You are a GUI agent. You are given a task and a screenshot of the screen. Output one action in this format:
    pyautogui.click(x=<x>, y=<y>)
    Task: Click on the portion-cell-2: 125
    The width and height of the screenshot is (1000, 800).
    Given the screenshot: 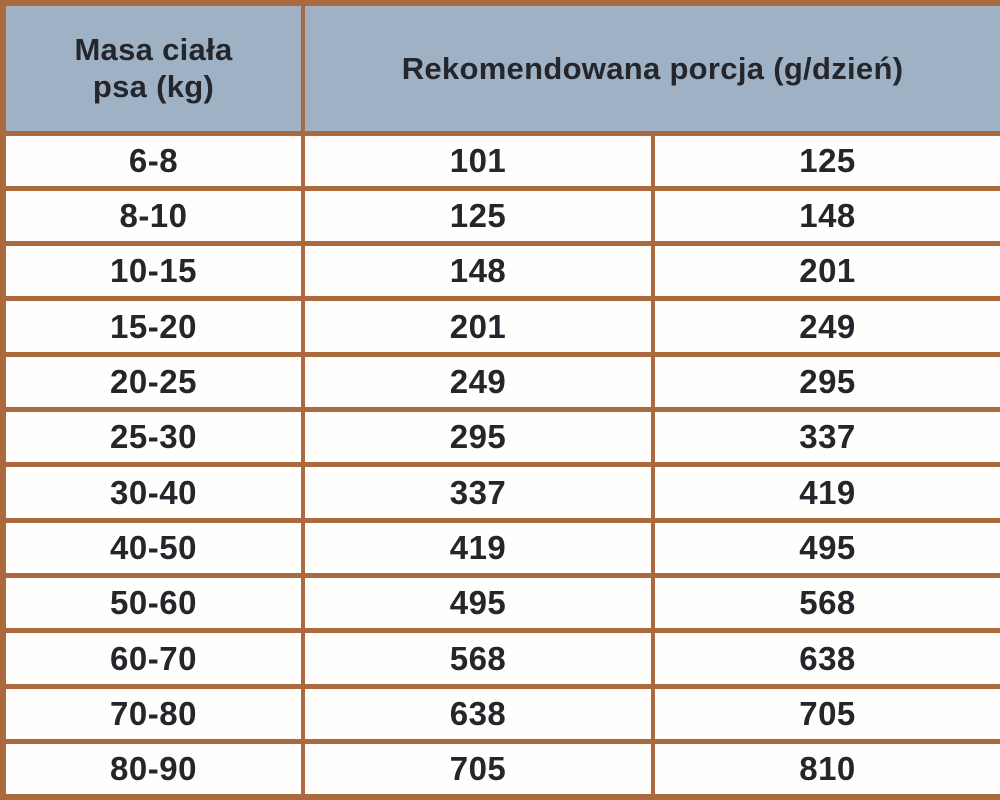 What is the action you would take?
    pyautogui.click(x=825, y=160)
    